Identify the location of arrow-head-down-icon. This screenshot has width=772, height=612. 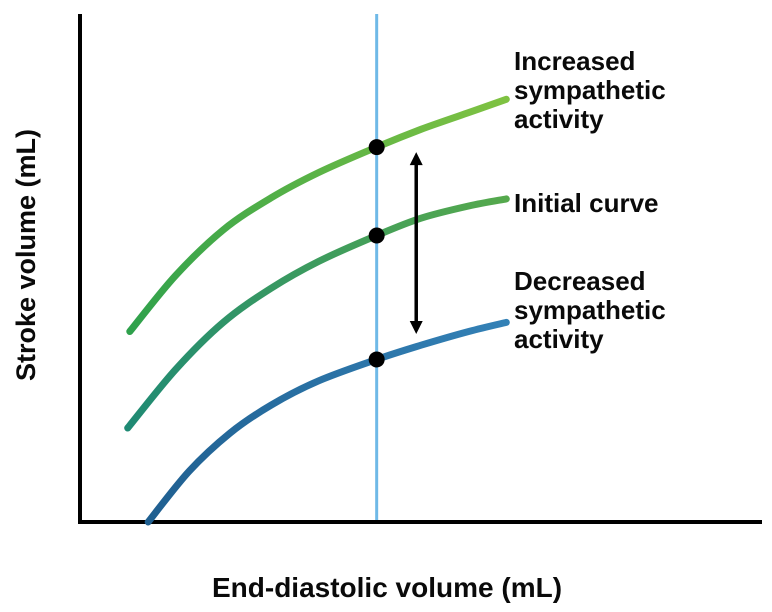
(416, 328).